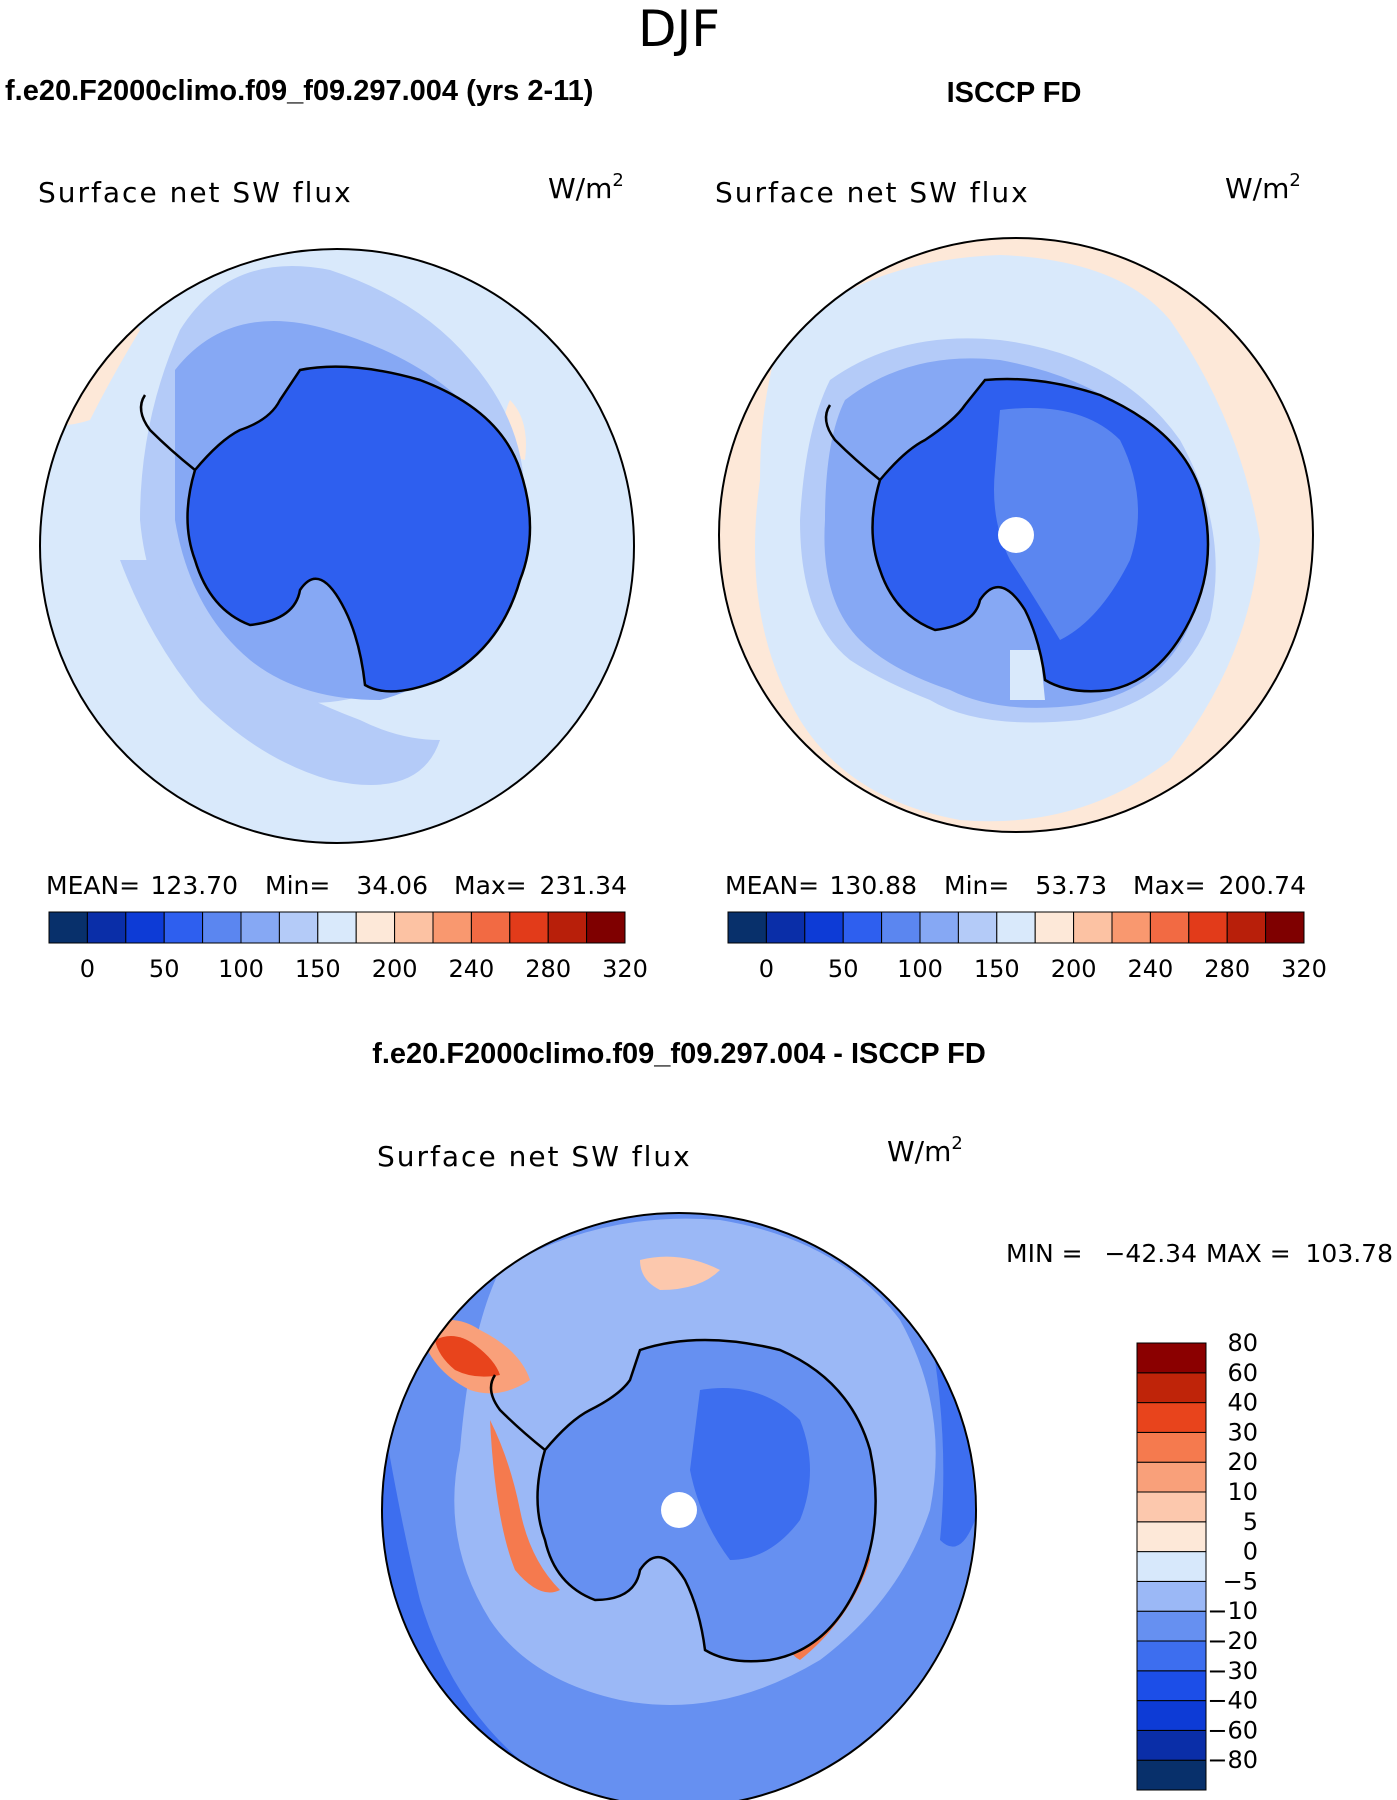 The height and width of the screenshot is (1800, 1397). I want to click on stats-line: MEAN= 123.70 Min= 34.06 Max= 231.34, so click(336, 885).